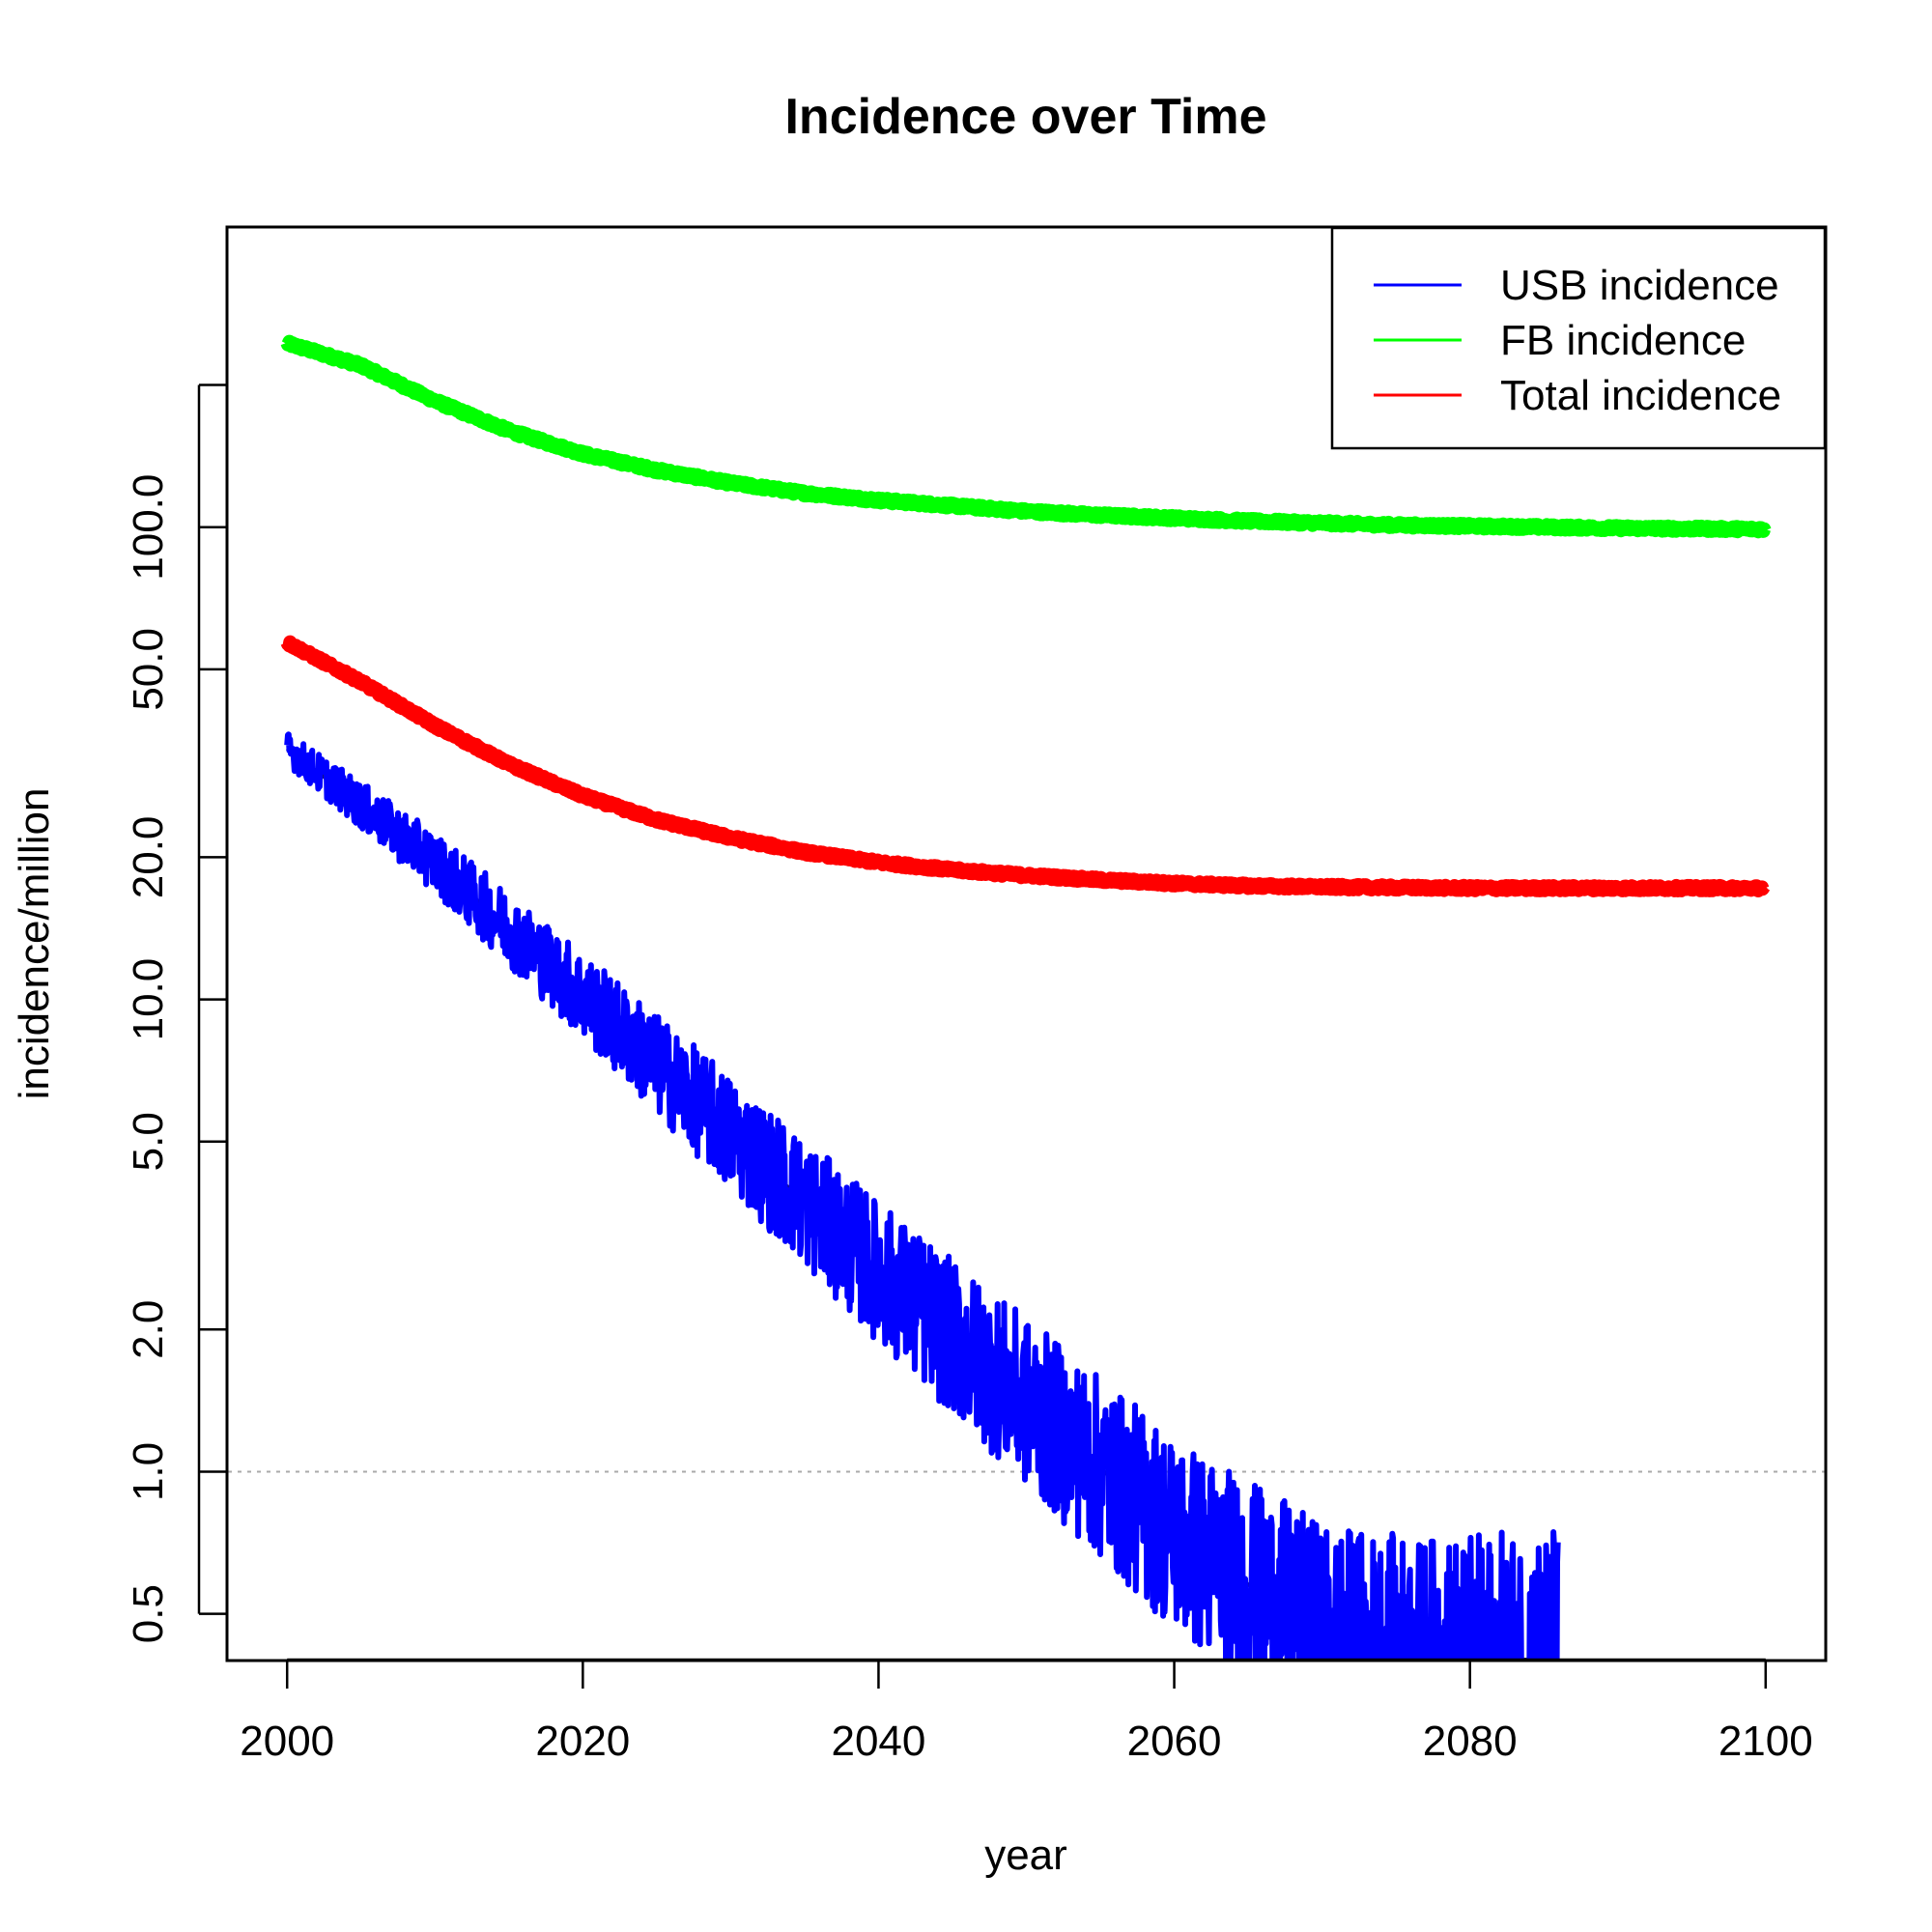 This screenshot has width=1932, height=1932. I want to click on y-tick-label: 20.0, so click(148, 857).